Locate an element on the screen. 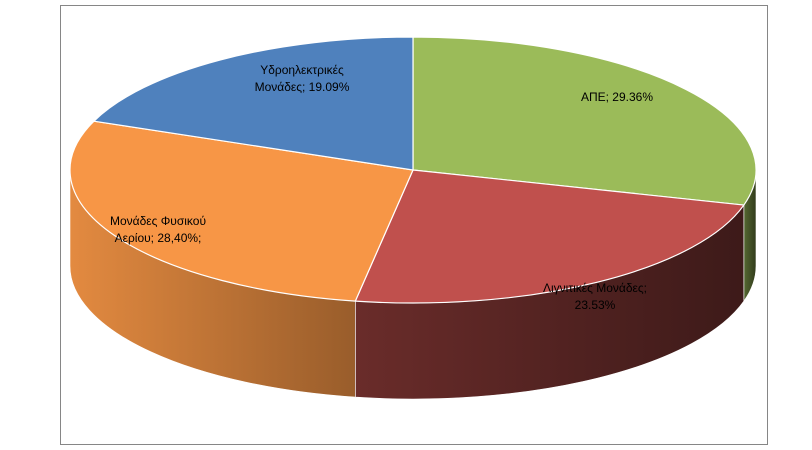  data-label-line: ΑΠΕ; 29.36% is located at coordinates (617, 97).